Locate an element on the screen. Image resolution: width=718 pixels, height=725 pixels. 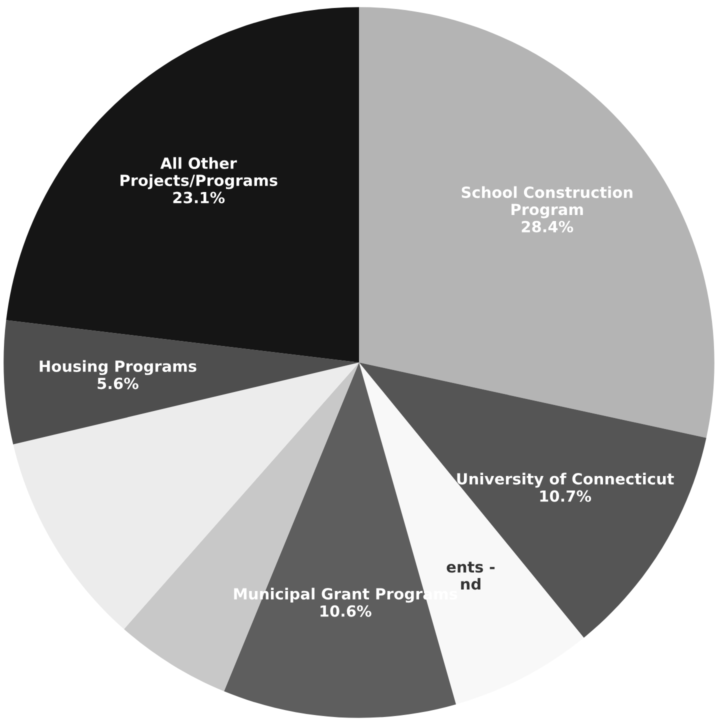
slice-label: Housing Programs is located at coordinates (118, 368).